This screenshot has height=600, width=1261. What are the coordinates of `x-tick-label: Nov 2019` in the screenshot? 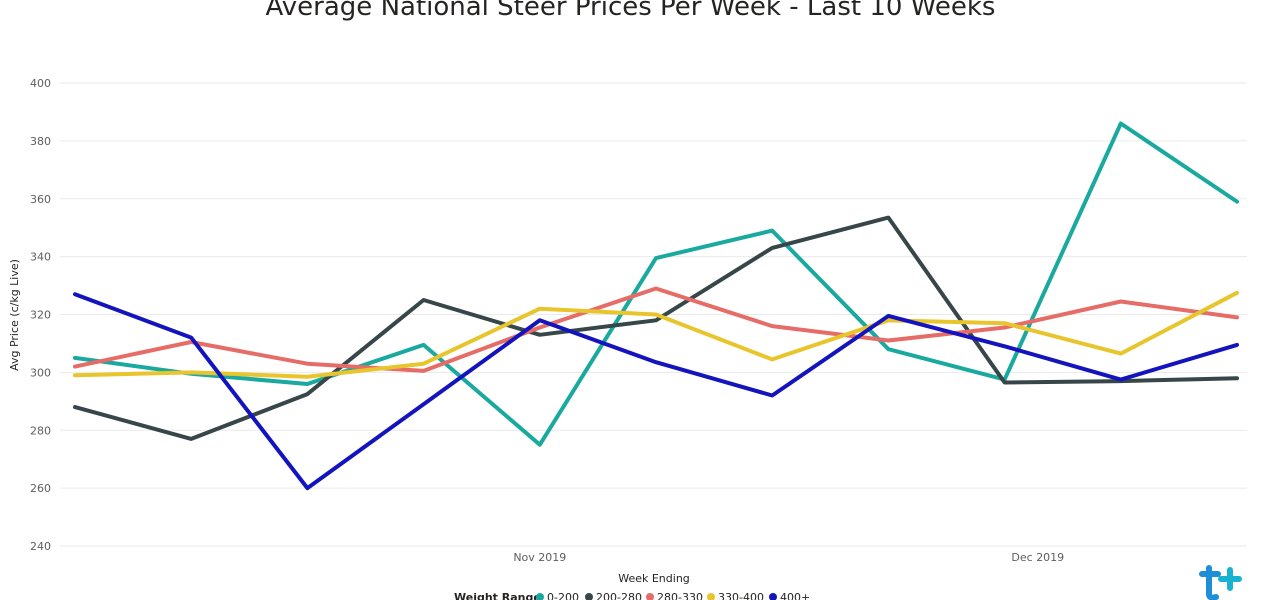 It's located at (539, 557).